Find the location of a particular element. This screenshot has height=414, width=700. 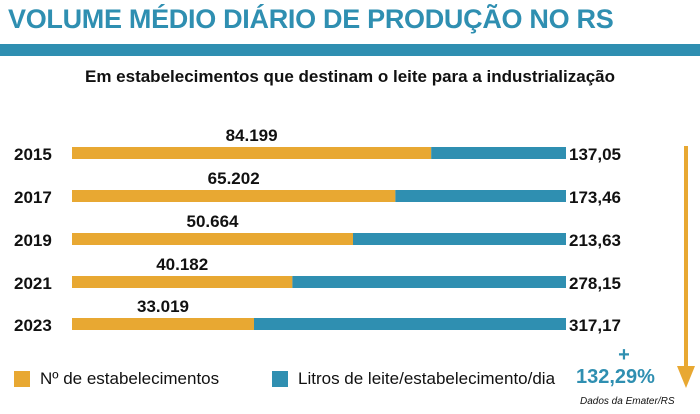

year-label-2015: 2015 is located at coordinates (33, 154).